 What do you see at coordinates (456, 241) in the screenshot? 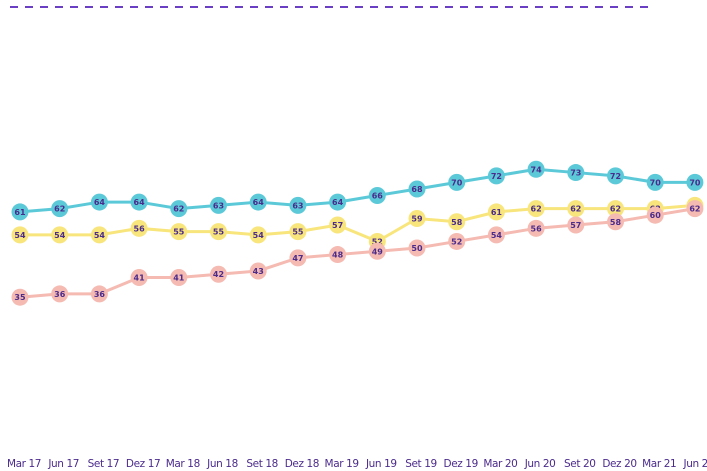
I see `data-label: 52` at bounding box center [456, 241].